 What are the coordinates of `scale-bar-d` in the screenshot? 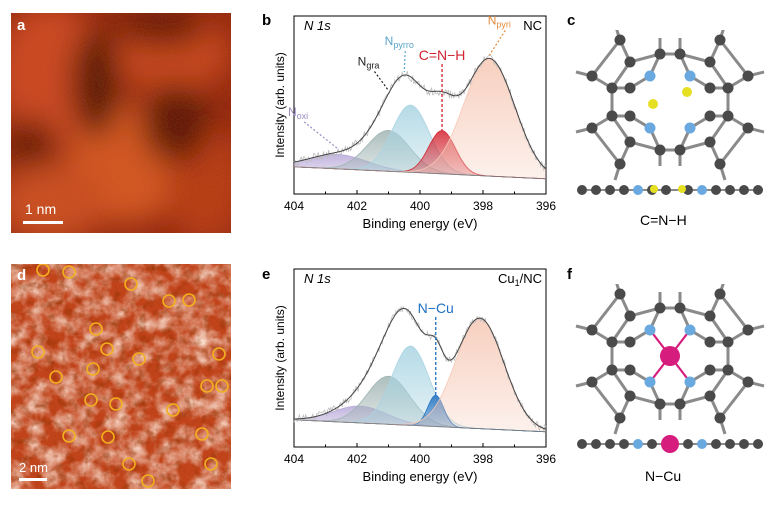 It's located at (33, 479).